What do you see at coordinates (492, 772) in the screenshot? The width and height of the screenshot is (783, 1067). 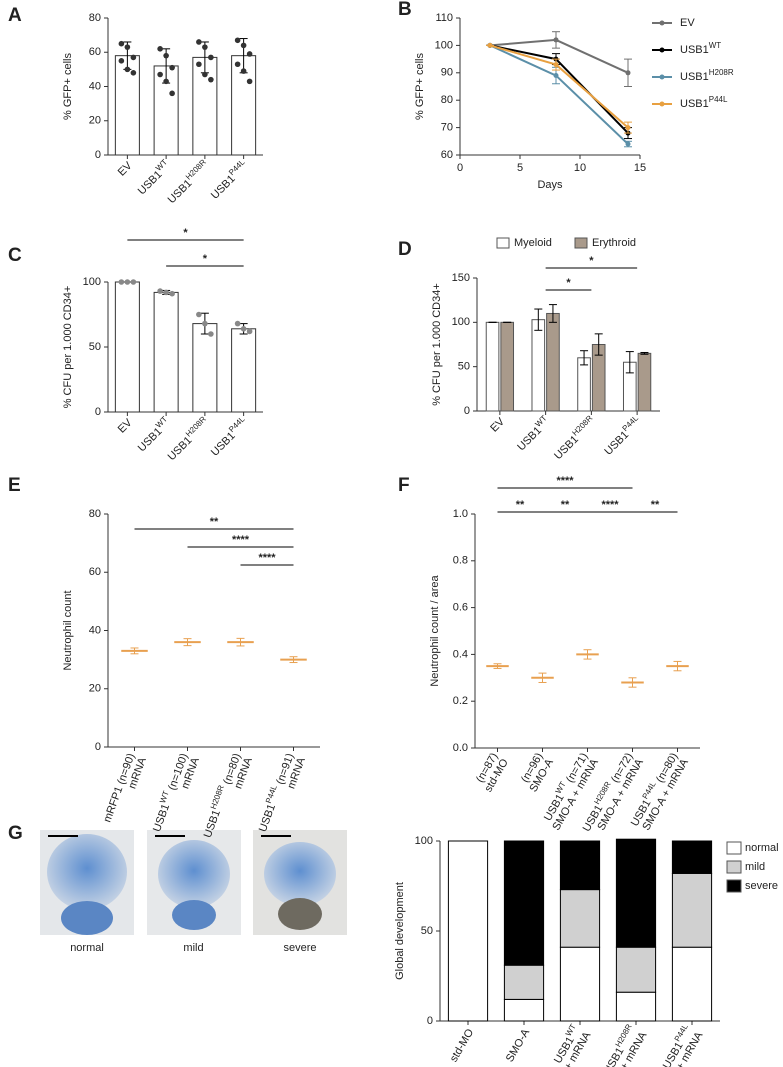 I see `x-tick-label: std-MO(n=87)` at bounding box center [492, 772].